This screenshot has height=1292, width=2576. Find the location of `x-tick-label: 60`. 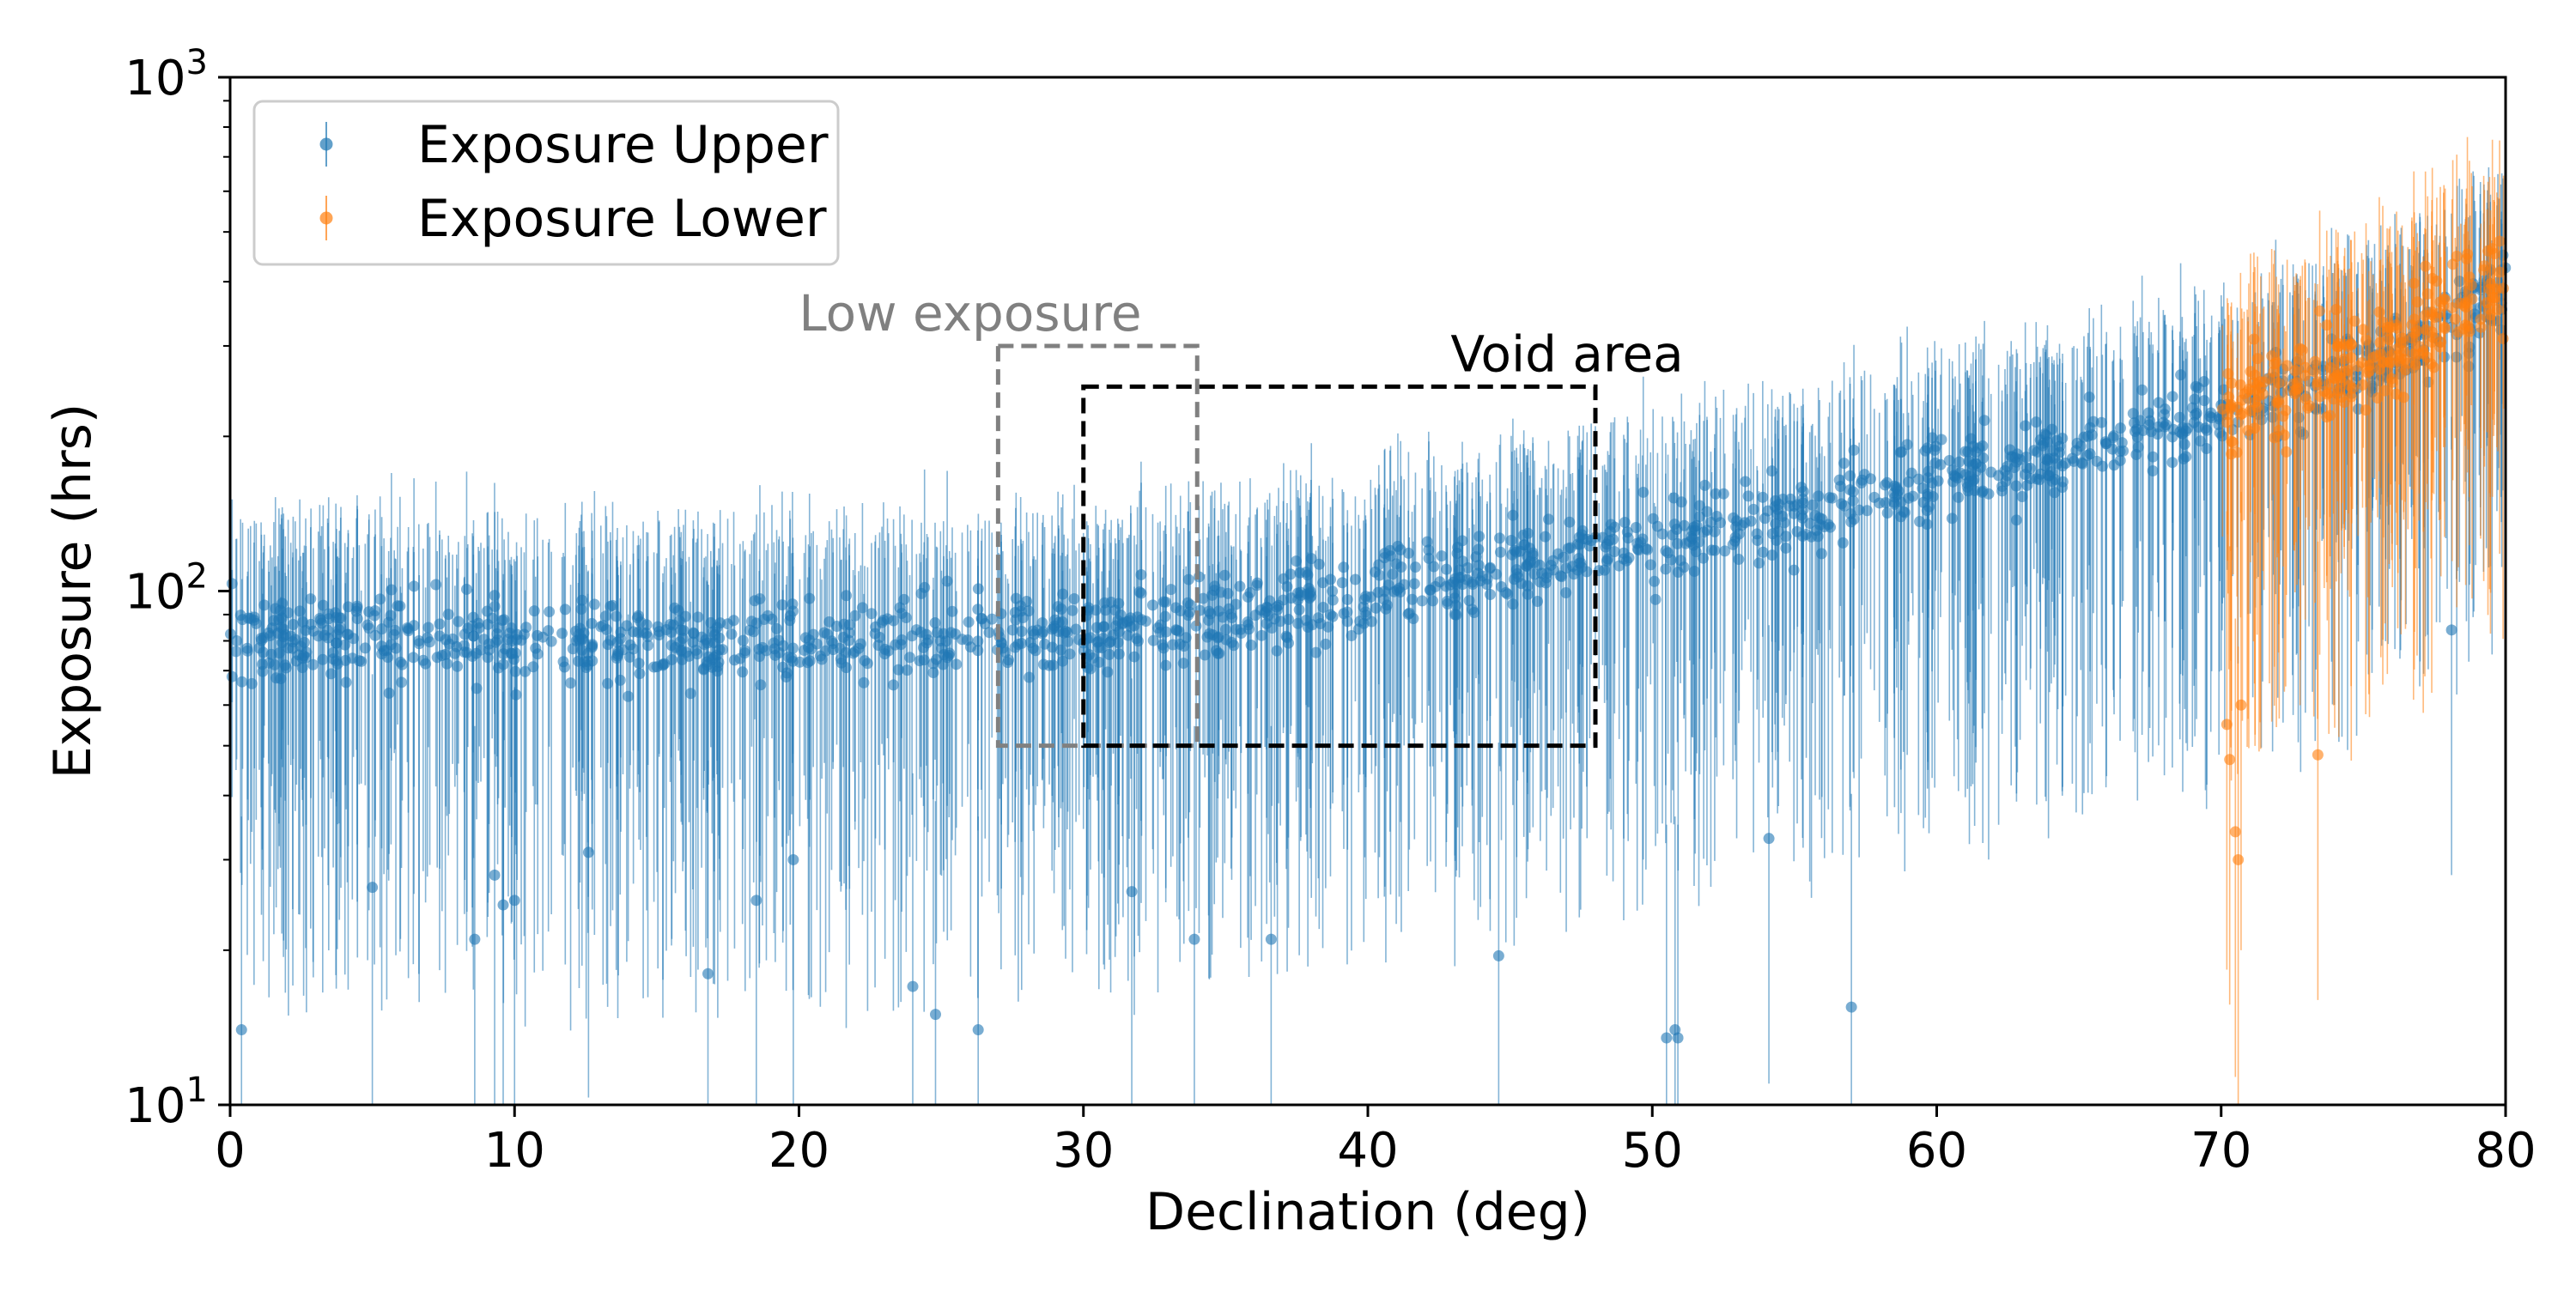

x-tick-label: 60 is located at coordinates (1937, 1151).